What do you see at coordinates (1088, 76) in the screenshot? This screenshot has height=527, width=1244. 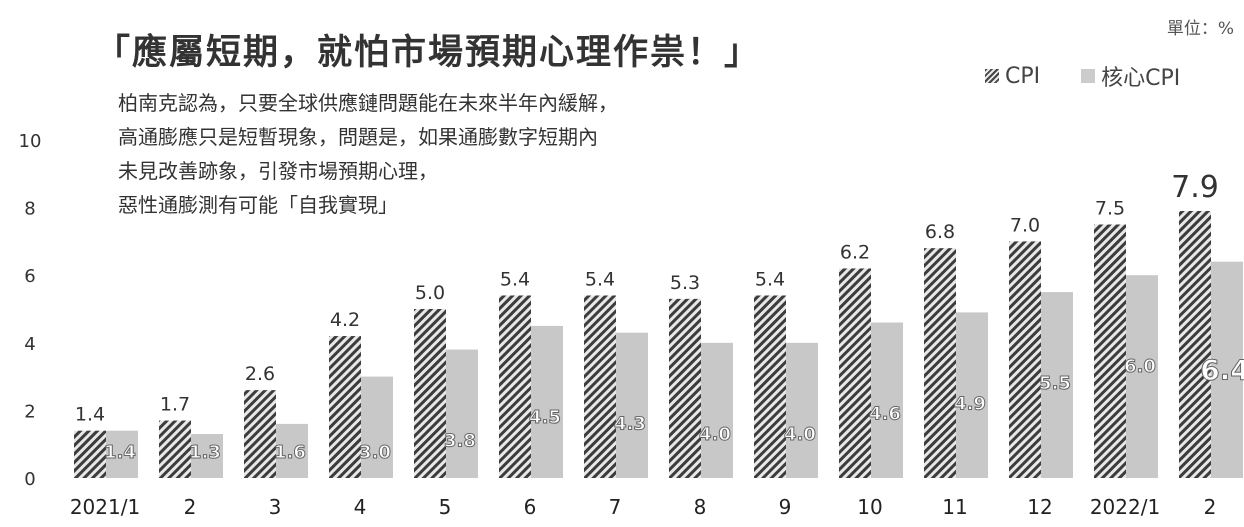 I see `legend-swatch-core-cpi` at bounding box center [1088, 76].